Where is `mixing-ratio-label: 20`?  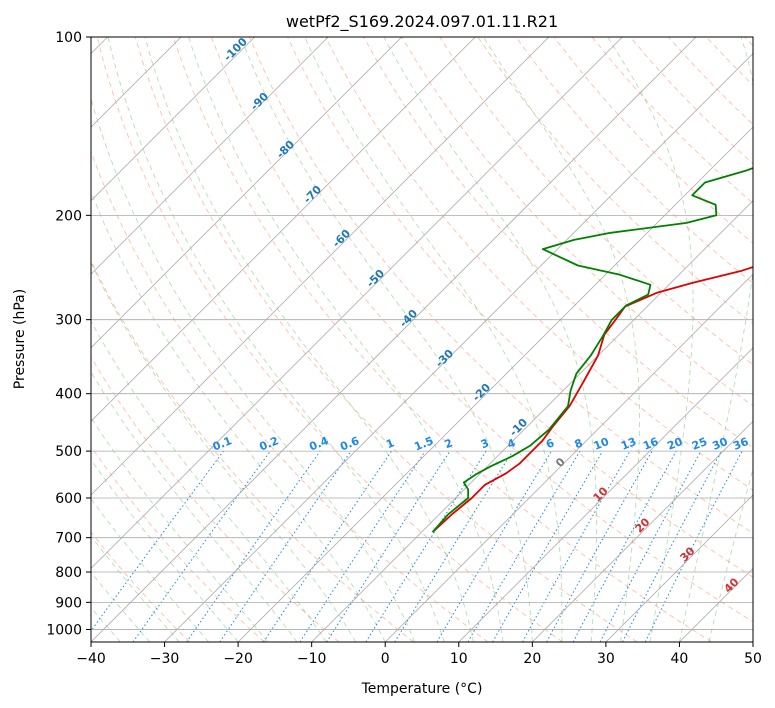 mixing-ratio-label: 20 is located at coordinates (674, 444).